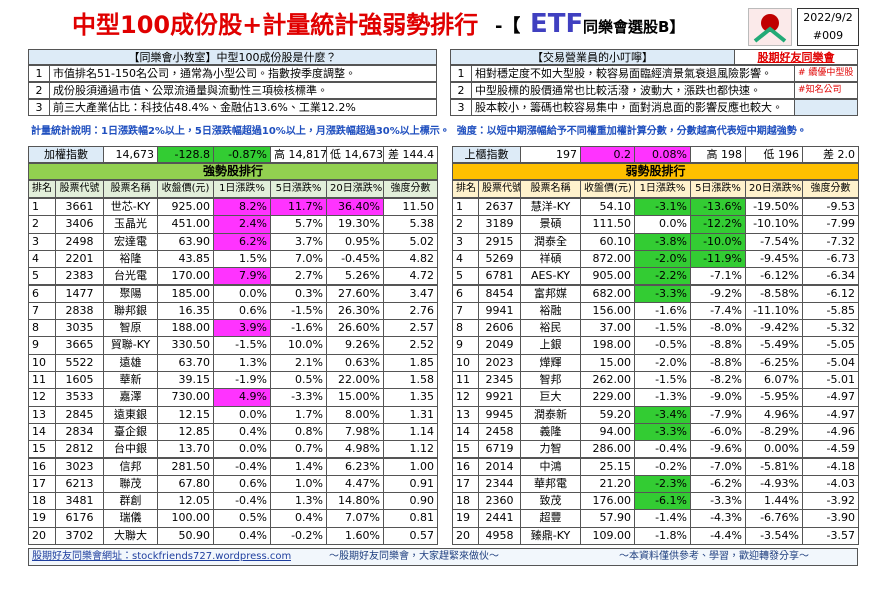  Describe the element at coordinates (42, 362) in the screenshot. I see `table-cell: 10` at that location.